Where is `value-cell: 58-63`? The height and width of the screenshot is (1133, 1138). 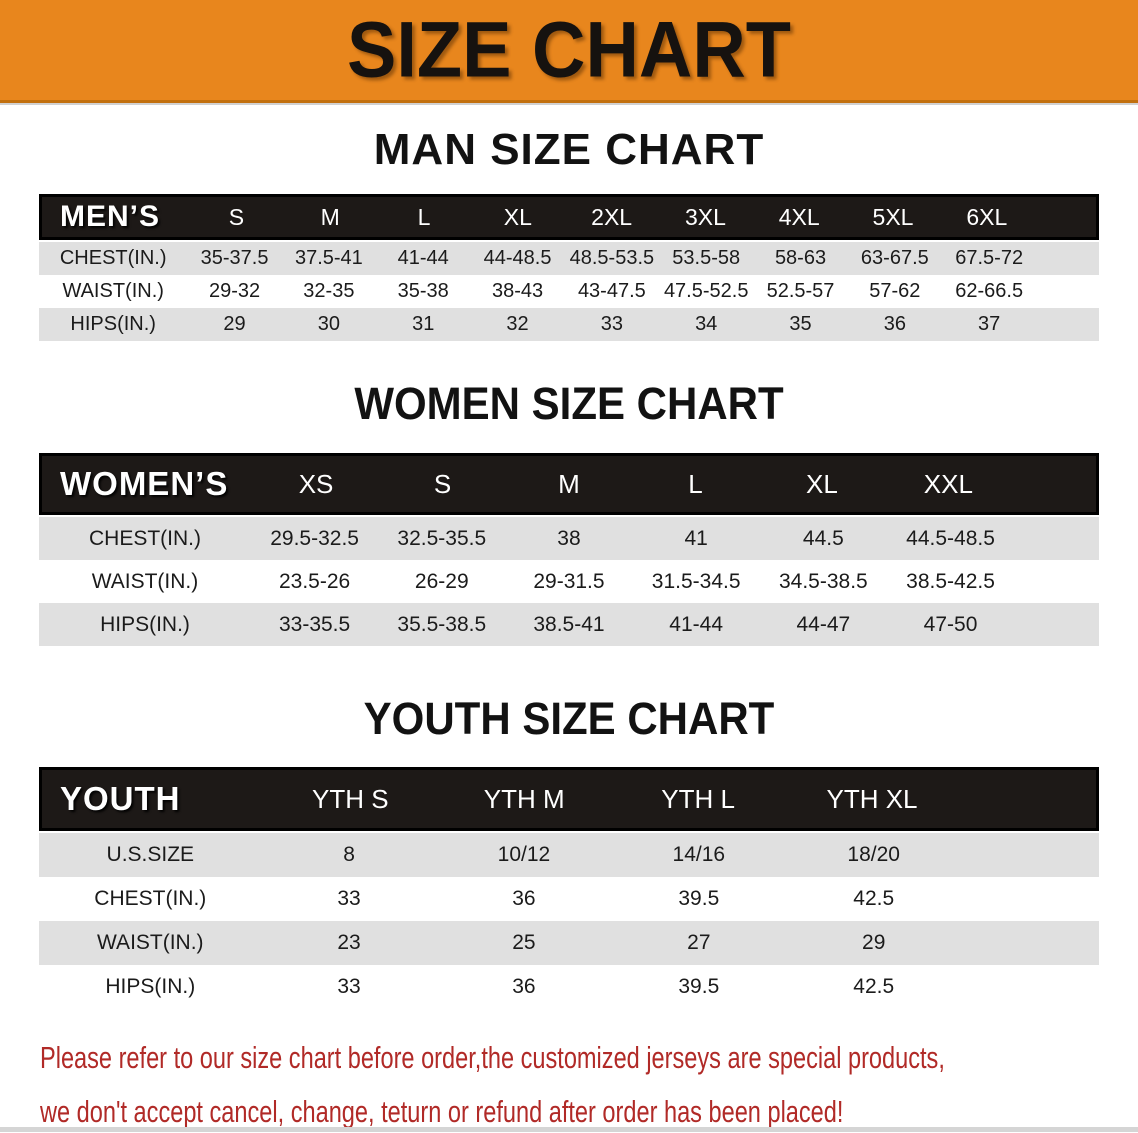 value-cell: 58-63 is located at coordinates (800, 258).